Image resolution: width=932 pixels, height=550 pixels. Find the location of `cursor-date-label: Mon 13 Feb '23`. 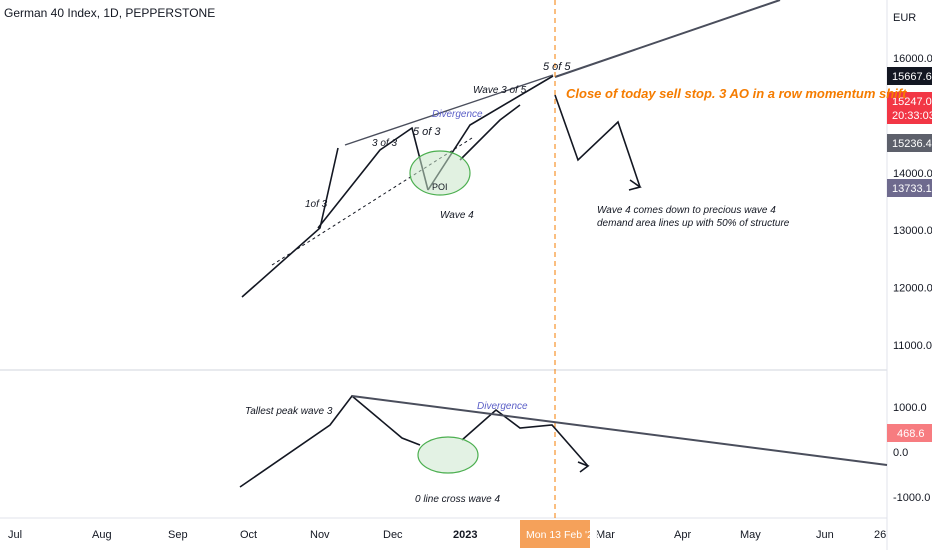

cursor-date-label: Mon 13 Feb '23 is located at coordinates (562, 535).